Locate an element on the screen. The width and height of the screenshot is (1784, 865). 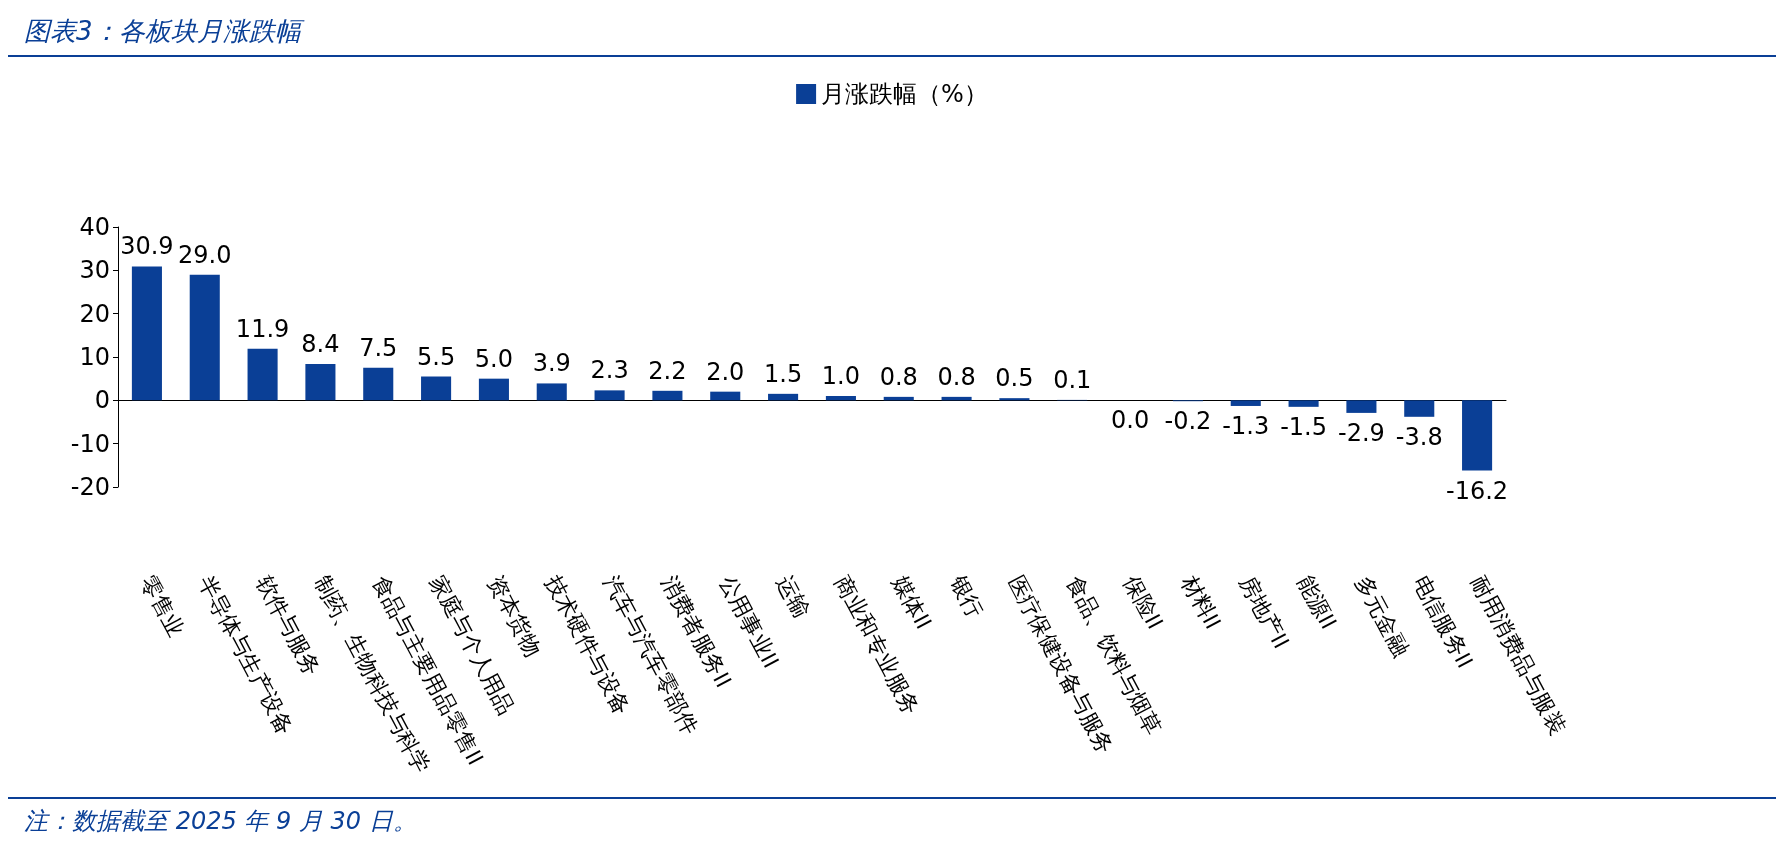
data-label: 7.5 is located at coordinates (378, 347).